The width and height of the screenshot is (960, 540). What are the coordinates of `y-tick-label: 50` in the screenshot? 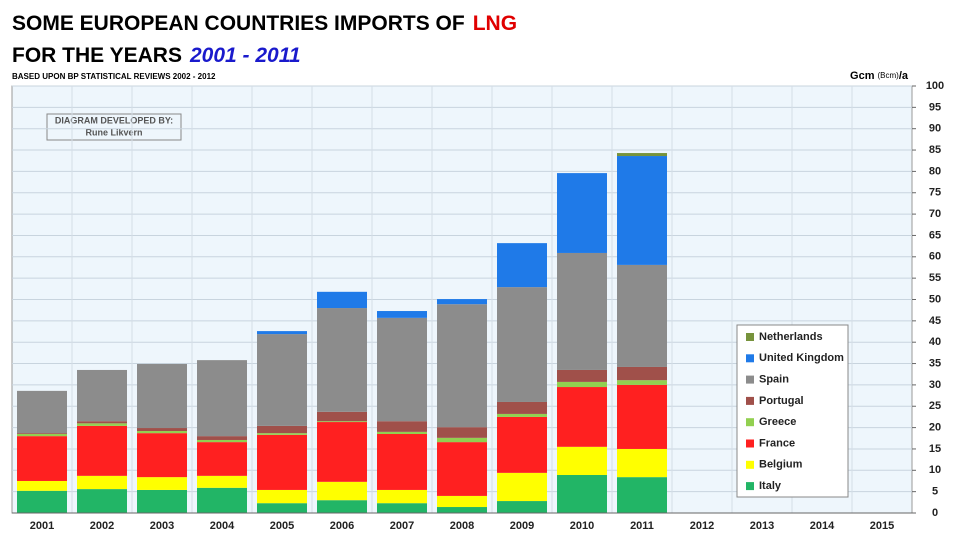 It's located at (935, 299).